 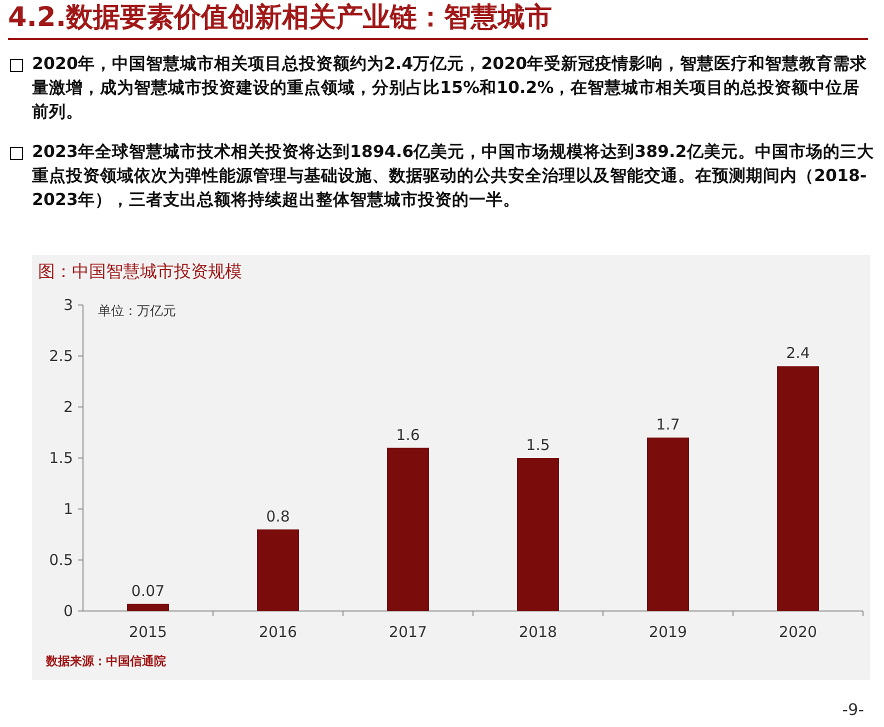 What do you see at coordinates (798, 632) in the screenshot?
I see `x-tick-label: 2020` at bounding box center [798, 632].